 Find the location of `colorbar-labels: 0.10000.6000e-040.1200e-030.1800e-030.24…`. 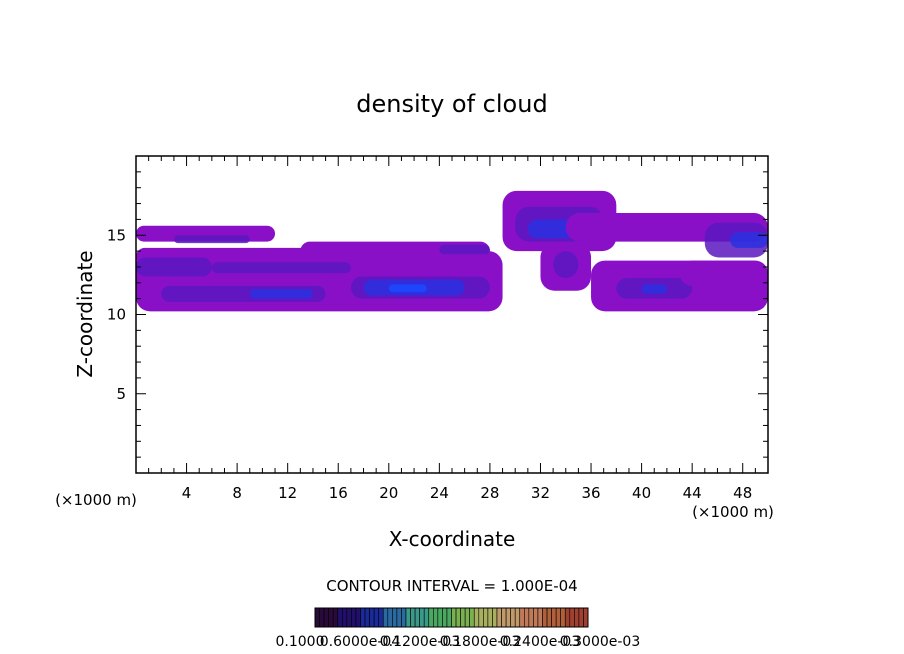

colorbar-labels: 0.10000.6000e-040.1200e-030.1800e-030.24… is located at coordinates (458, 642).